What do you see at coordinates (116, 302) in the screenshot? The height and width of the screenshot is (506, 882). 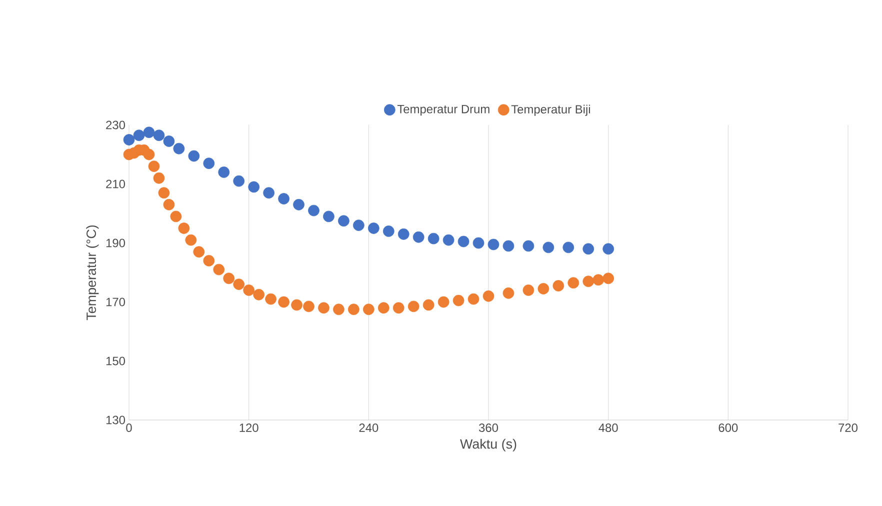 I see `y-tick-label: 170` at bounding box center [116, 302].